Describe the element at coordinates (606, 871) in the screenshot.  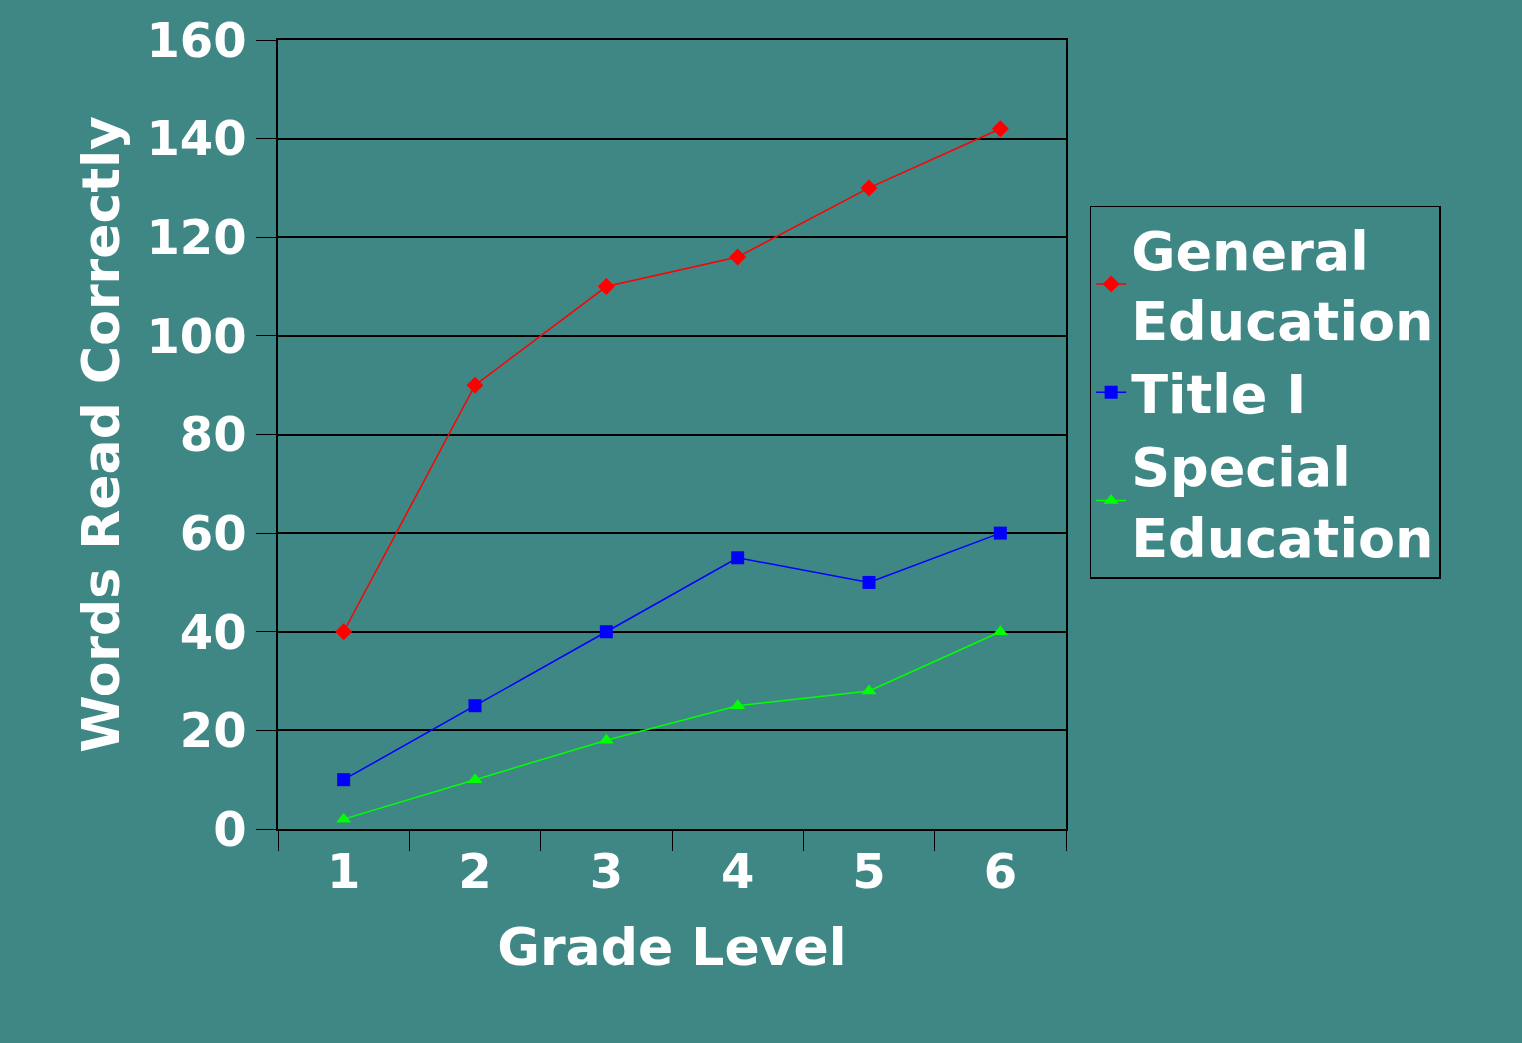
I see `x-tick-label: 3` at that location.